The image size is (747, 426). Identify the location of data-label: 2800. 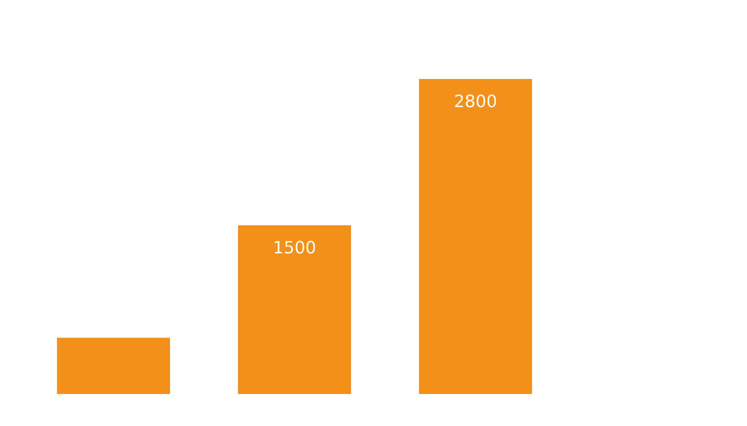
(475, 101).